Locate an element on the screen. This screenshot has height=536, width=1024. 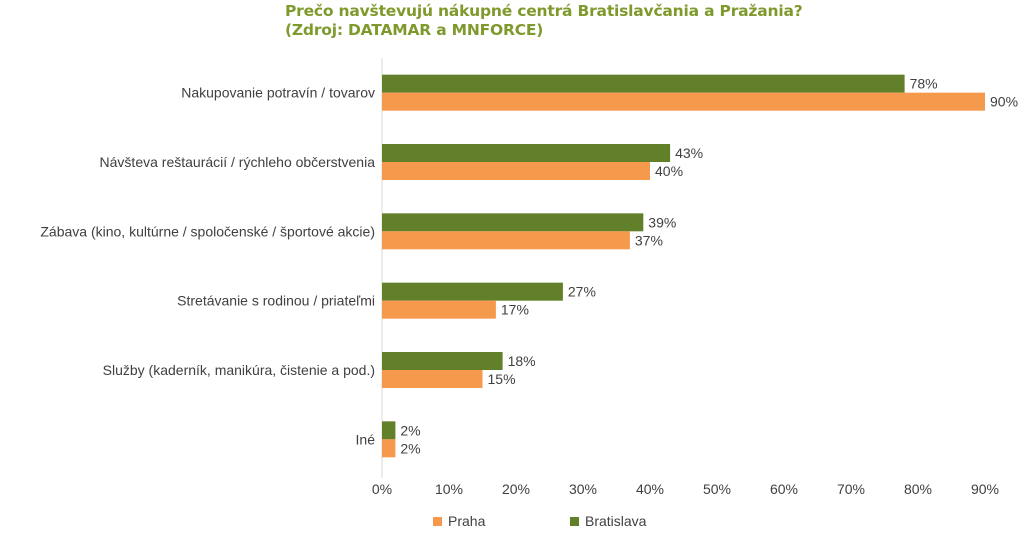
data-label-praha: 37% is located at coordinates (649, 240).